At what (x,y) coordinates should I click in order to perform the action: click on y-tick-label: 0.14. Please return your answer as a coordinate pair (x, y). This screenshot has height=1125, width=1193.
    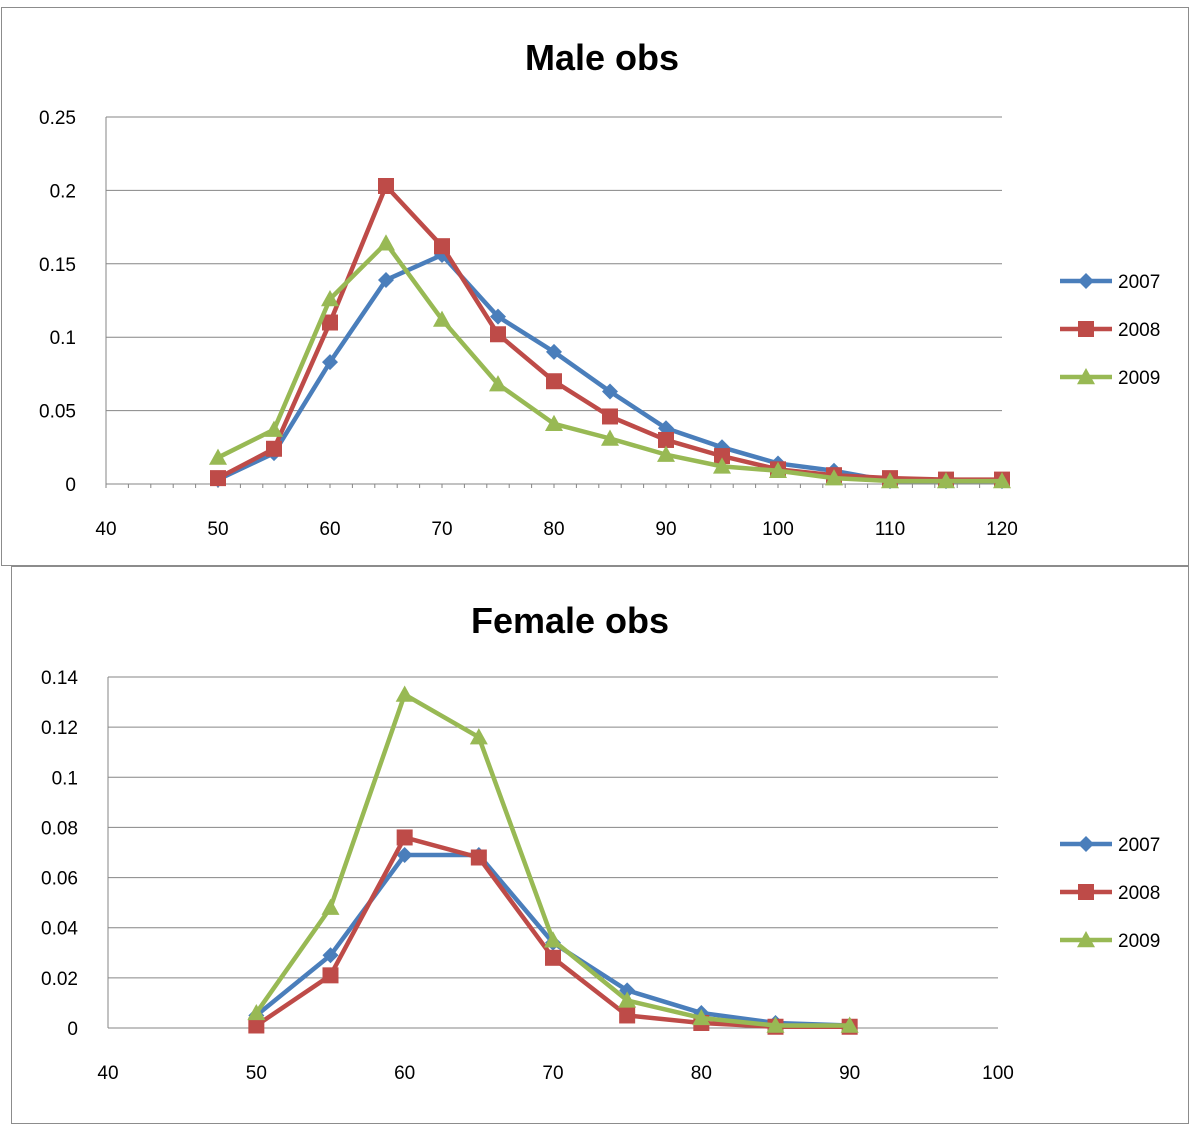
    Looking at the image, I should click on (59, 678).